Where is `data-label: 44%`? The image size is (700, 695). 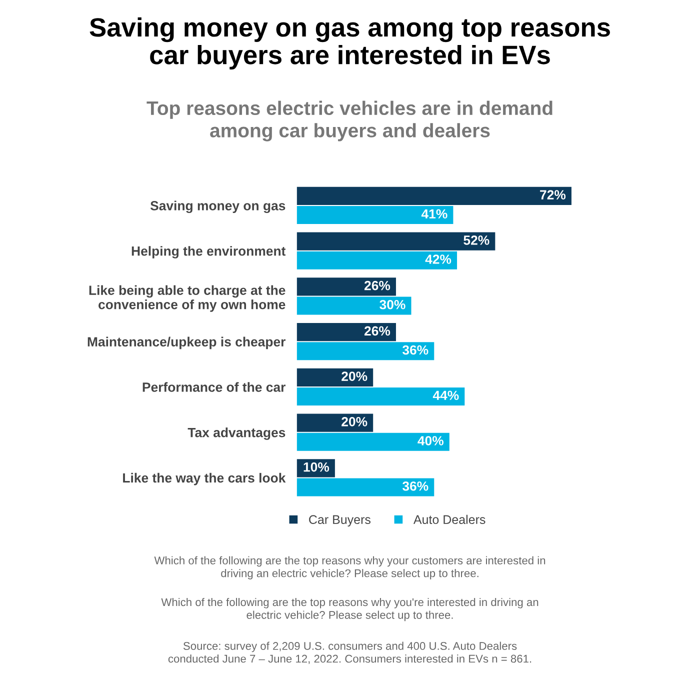 data-label: 44% is located at coordinates (445, 395).